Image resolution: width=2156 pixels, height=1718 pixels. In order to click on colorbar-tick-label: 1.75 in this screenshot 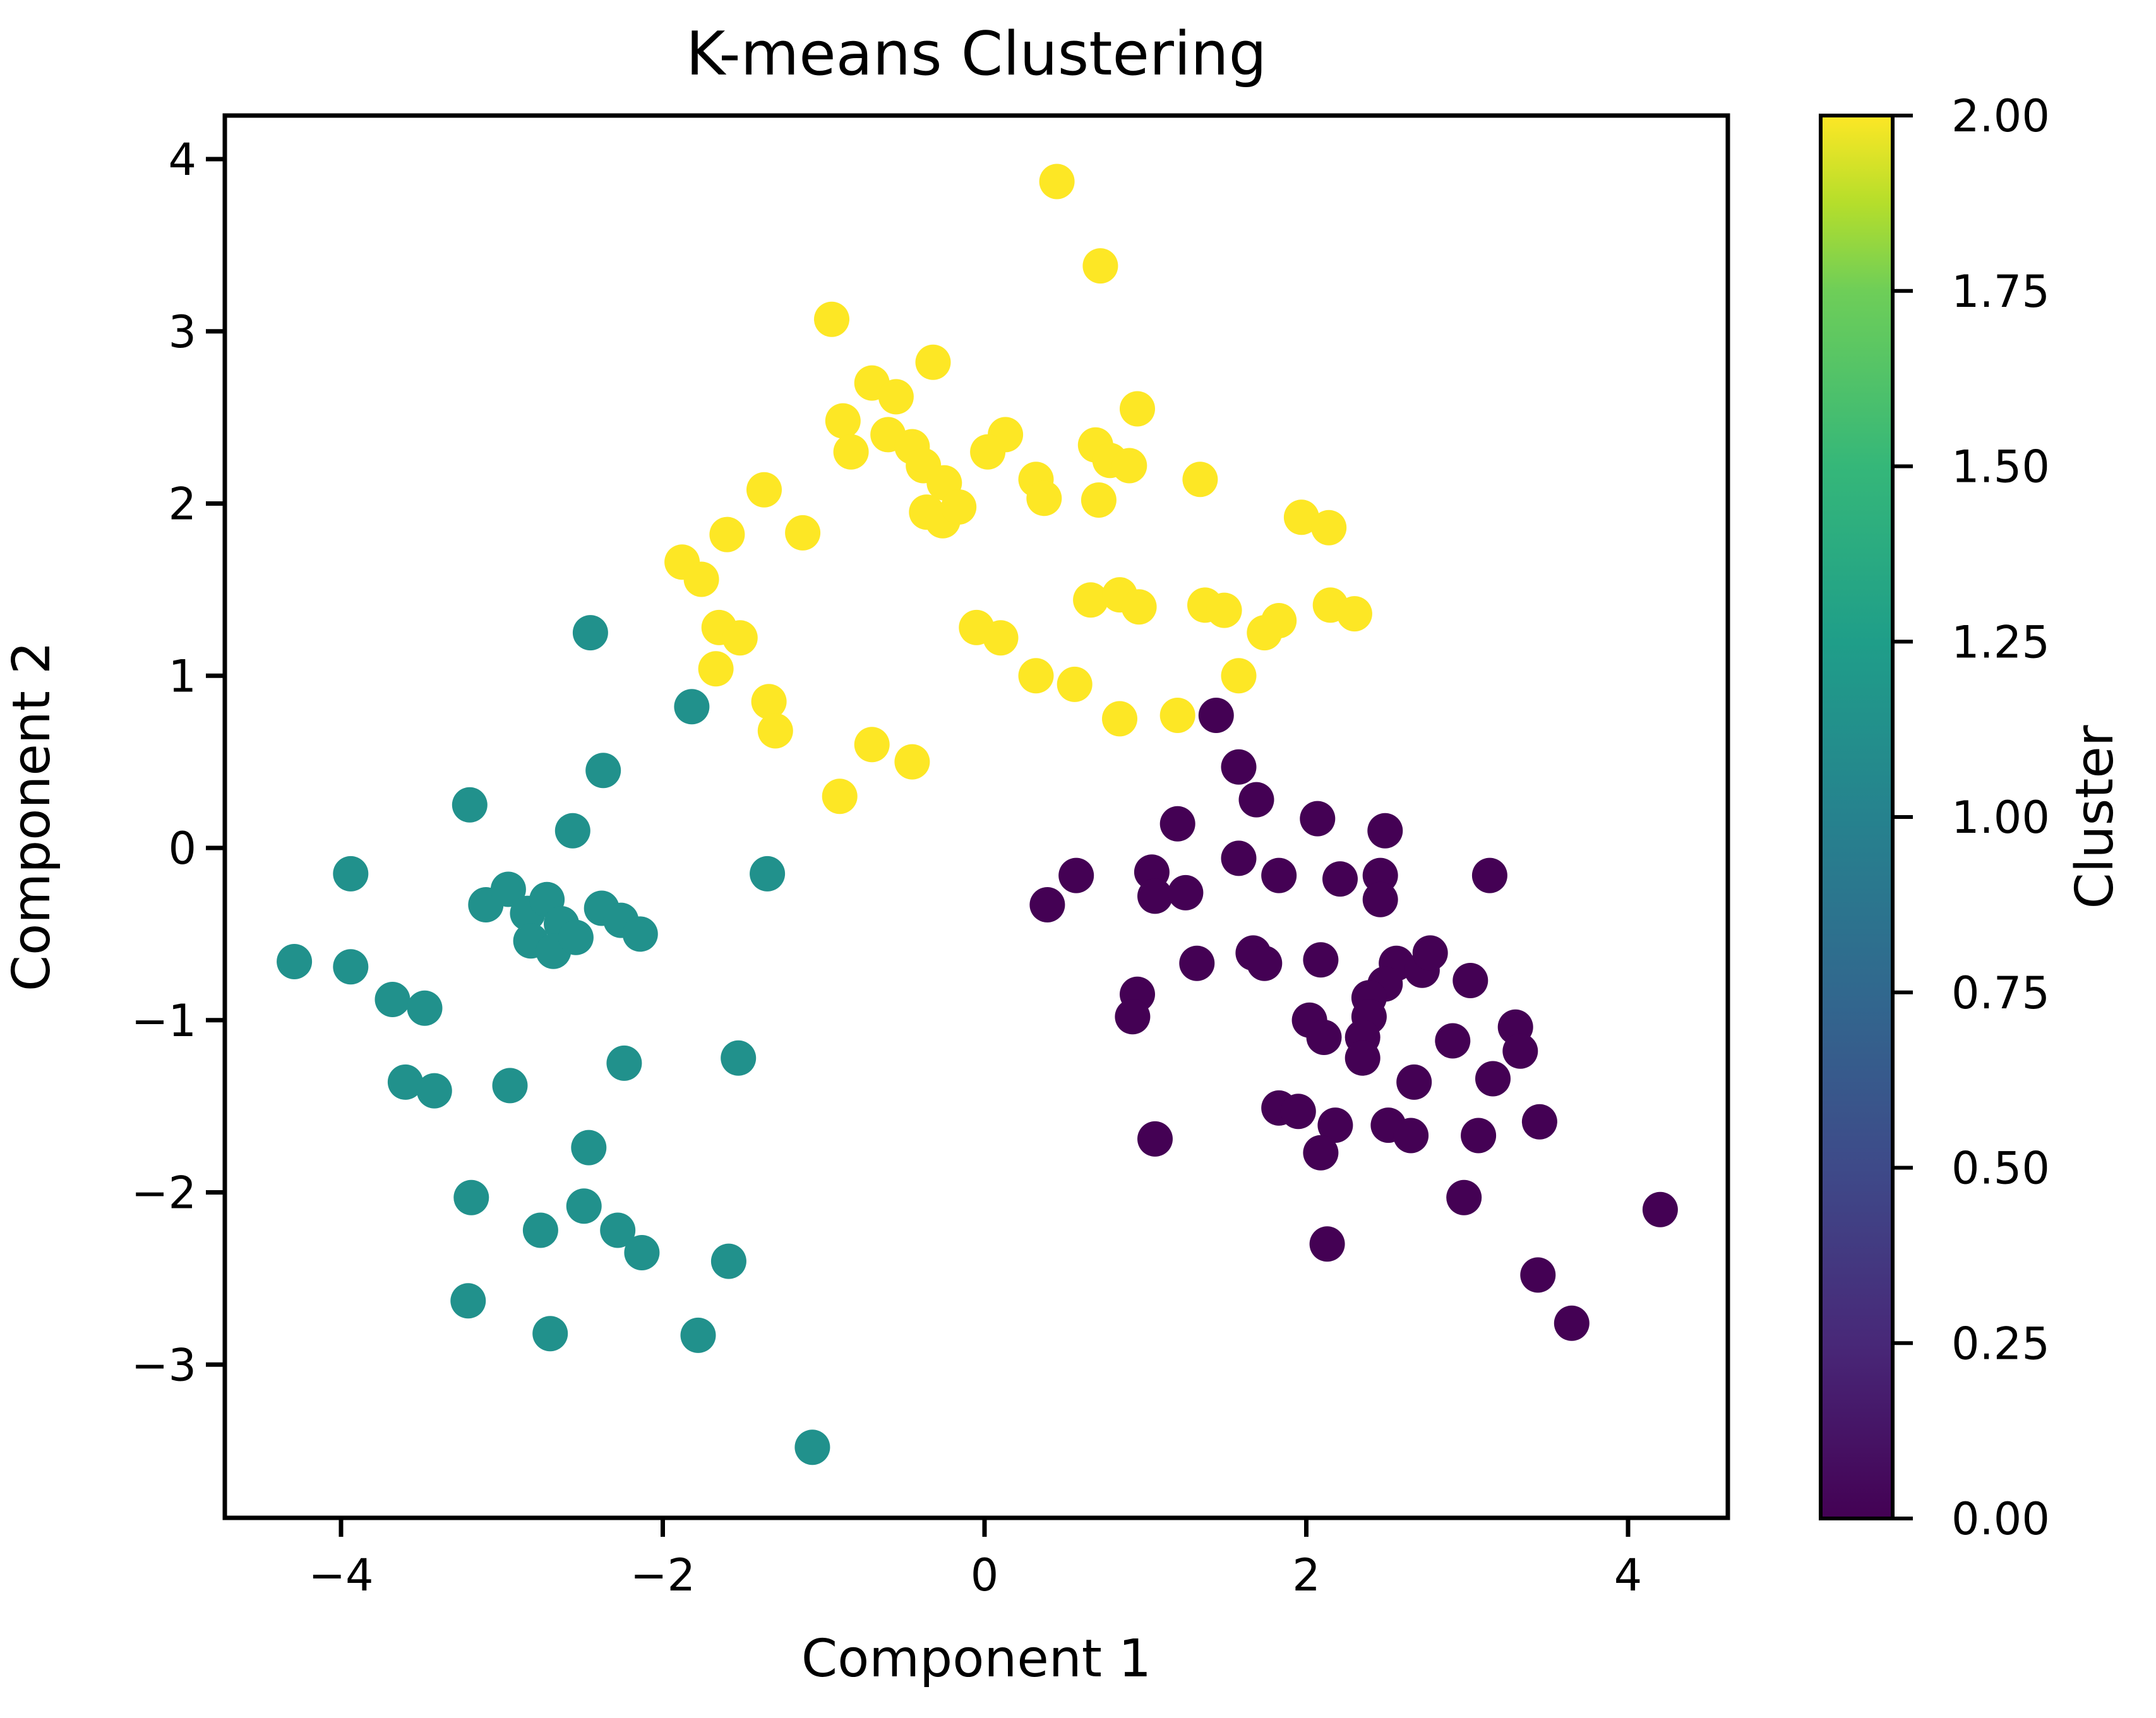, I will do `click(2000, 292)`.